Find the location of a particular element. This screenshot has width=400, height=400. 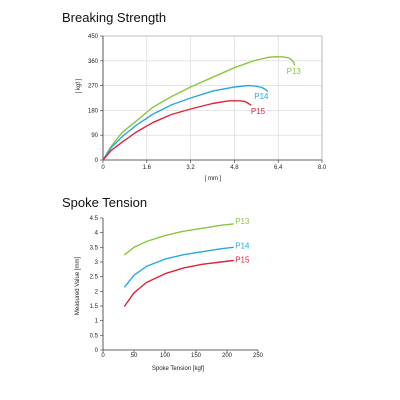

chart2-xtick-label-5: 250 is located at coordinates (258, 356).